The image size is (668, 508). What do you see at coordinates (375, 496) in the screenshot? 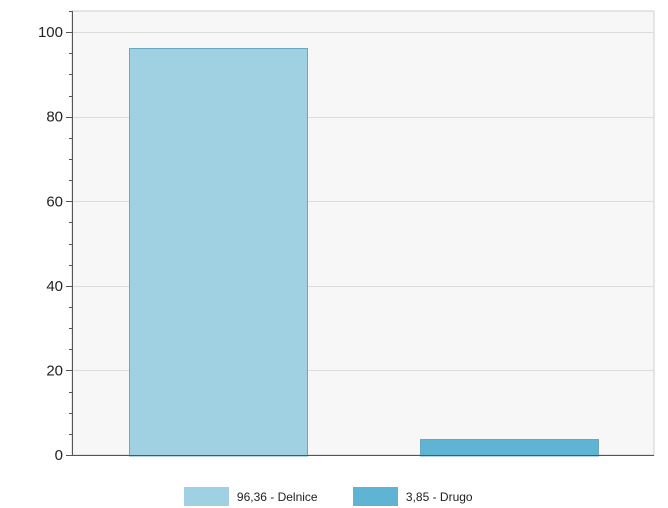
I see `legend-swatch-drugo` at bounding box center [375, 496].